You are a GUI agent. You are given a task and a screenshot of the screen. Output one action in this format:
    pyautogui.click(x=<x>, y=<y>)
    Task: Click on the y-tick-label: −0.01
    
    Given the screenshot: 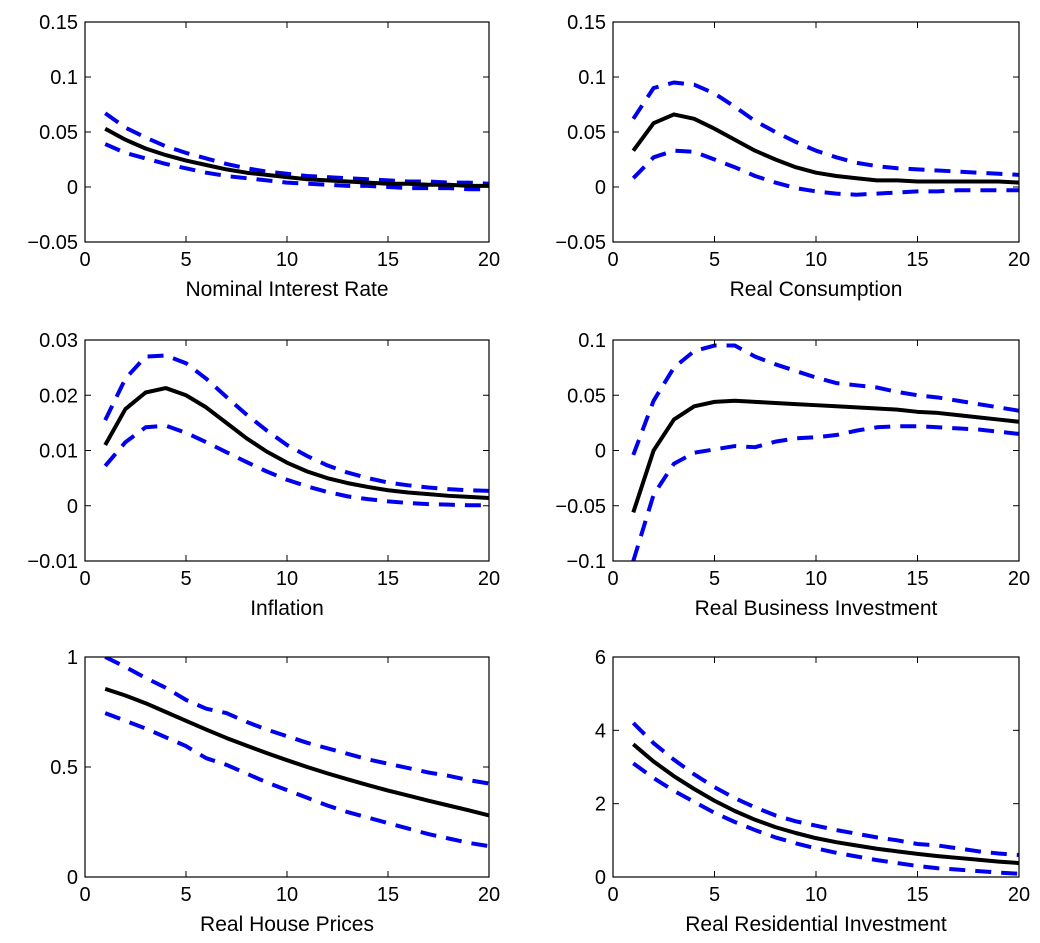 What is the action you would take?
    pyautogui.click(x=52, y=562)
    